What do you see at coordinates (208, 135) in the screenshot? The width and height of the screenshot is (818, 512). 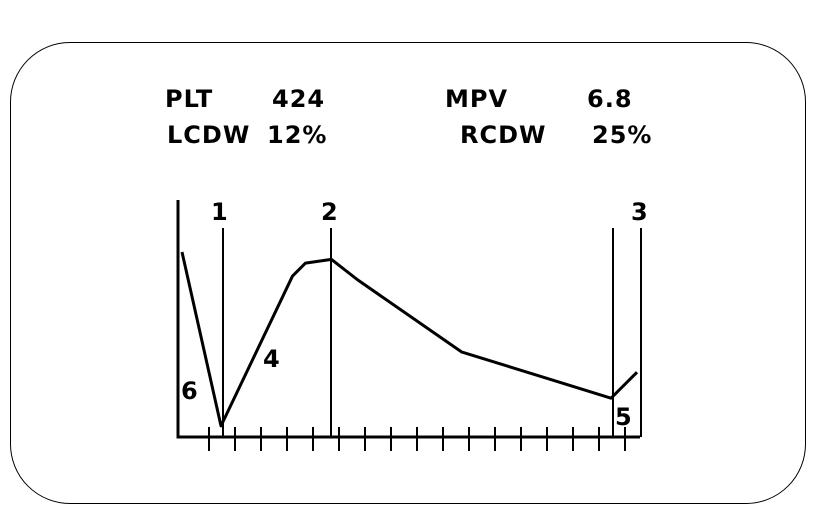 I see `text: LCDW` at bounding box center [208, 135].